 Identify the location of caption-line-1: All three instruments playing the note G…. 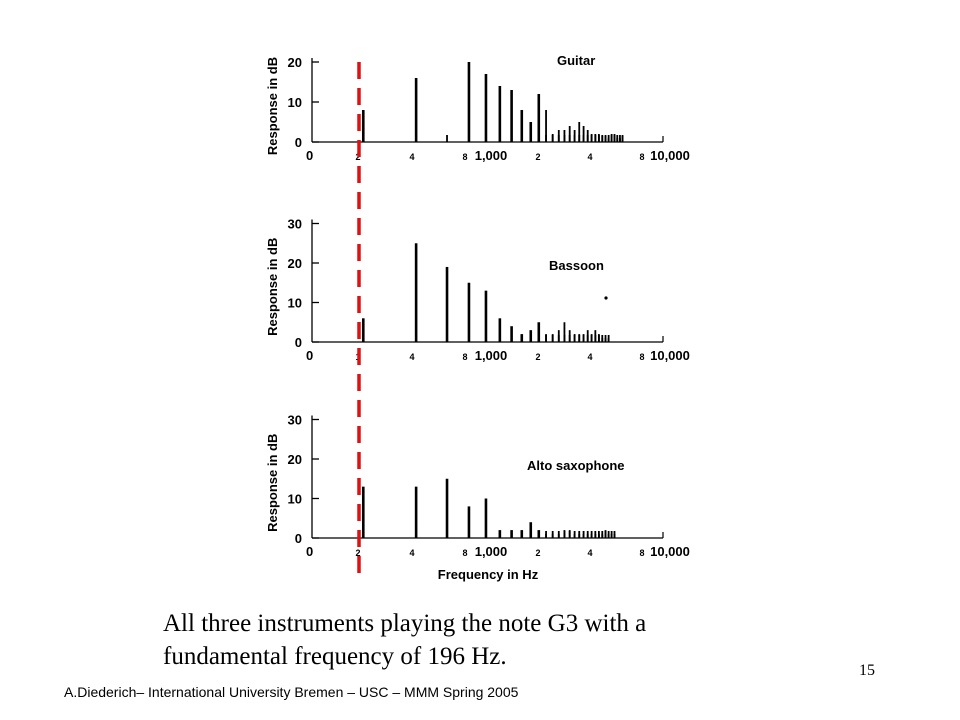
(405, 623).